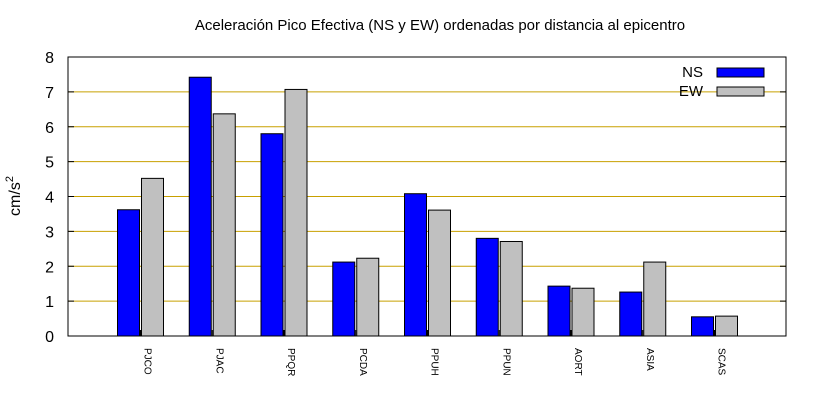 This screenshot has width=820, height=405. What do you see at coordinates (152, 257) in the screenshot?
I see `bar-ew-pjco` at bounding box center [152, 257].